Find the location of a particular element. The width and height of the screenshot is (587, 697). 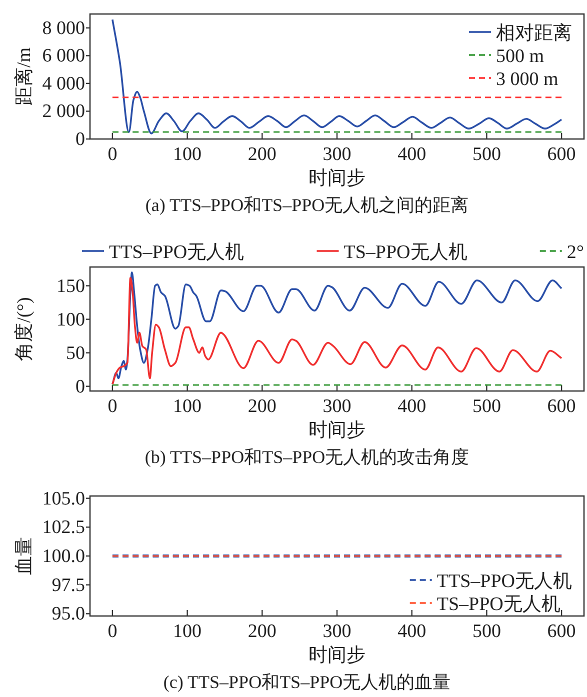

text: (b) TTS–PPO和TS–PPO无人机的攻击角度 is located at coordinates (307, 457).